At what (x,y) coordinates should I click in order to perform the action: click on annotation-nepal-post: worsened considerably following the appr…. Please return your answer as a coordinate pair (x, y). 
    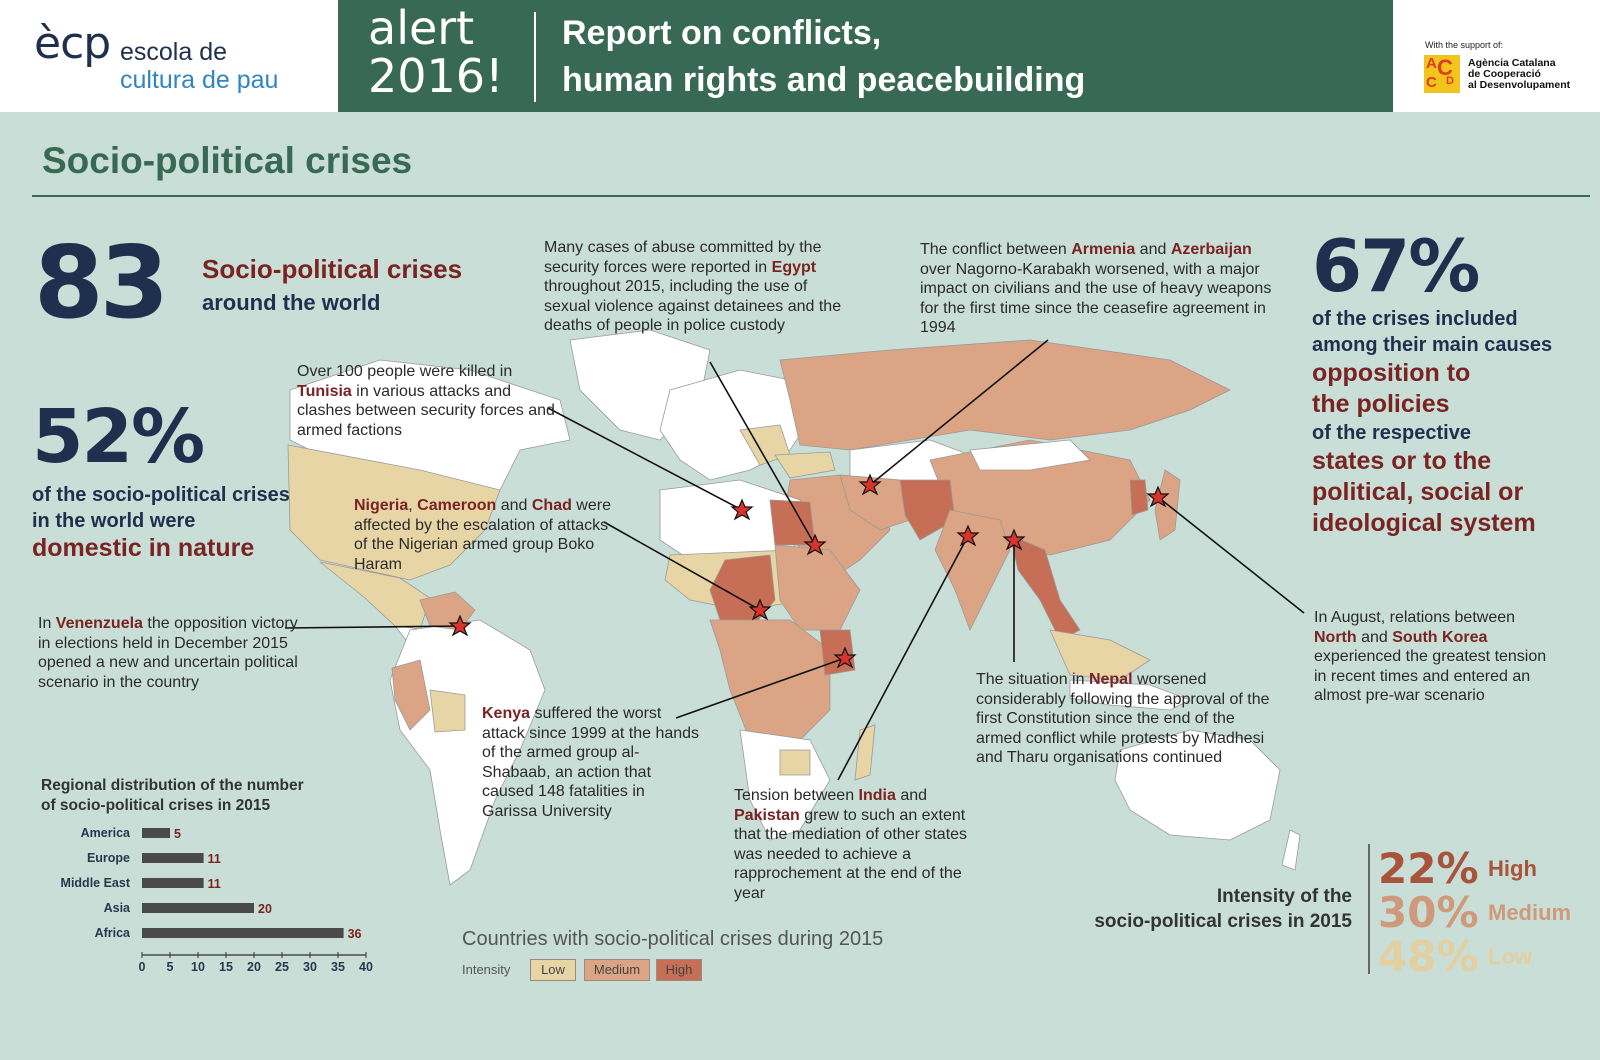
    Looking at the image, I should click on (1123, 719).